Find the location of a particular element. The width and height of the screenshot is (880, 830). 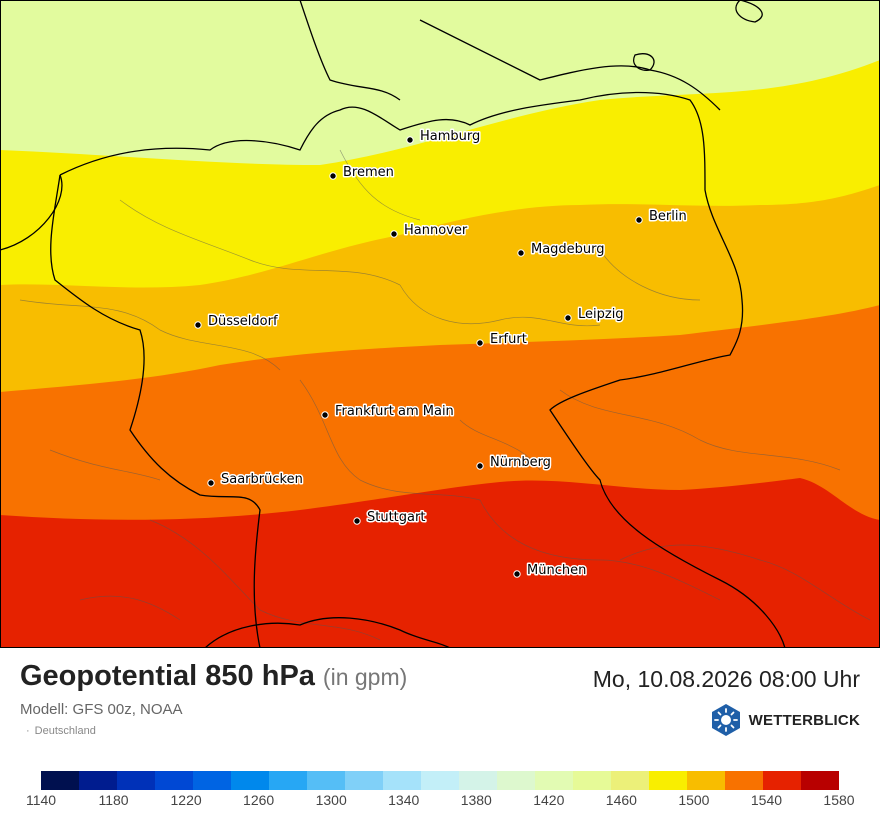

scale-tick-label: 1380 is located at coordinates (476, 800).